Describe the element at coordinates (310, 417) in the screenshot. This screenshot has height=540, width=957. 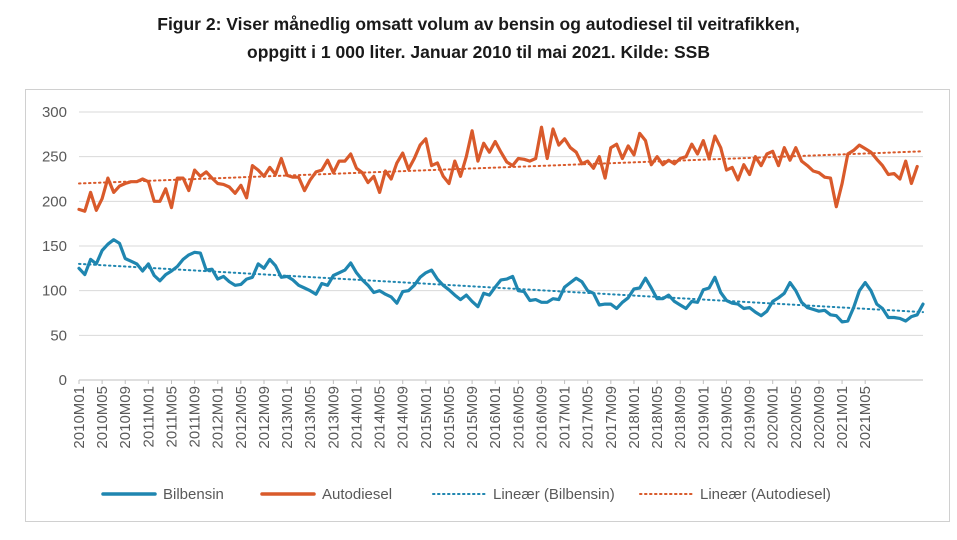
I see `x-tick-label: 2013M05` at that location.